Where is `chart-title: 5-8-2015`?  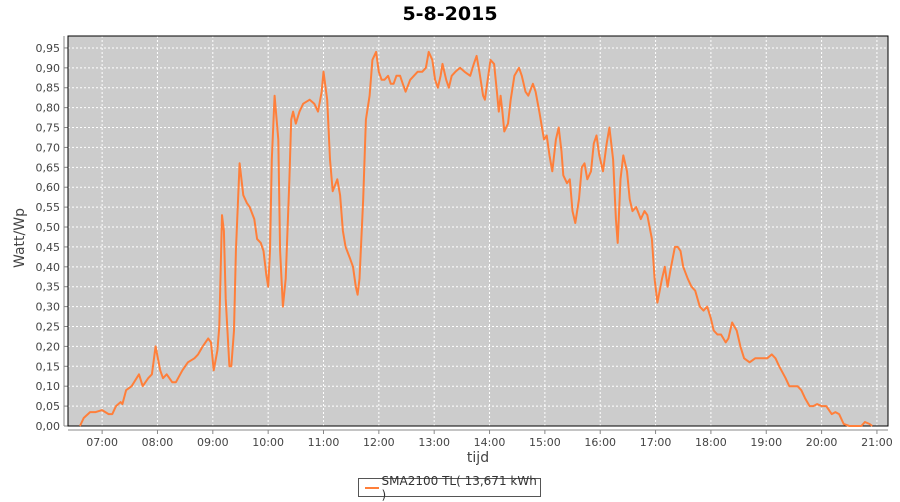 chart-title: 5-8-2015 is located at coordinates (450, 14).